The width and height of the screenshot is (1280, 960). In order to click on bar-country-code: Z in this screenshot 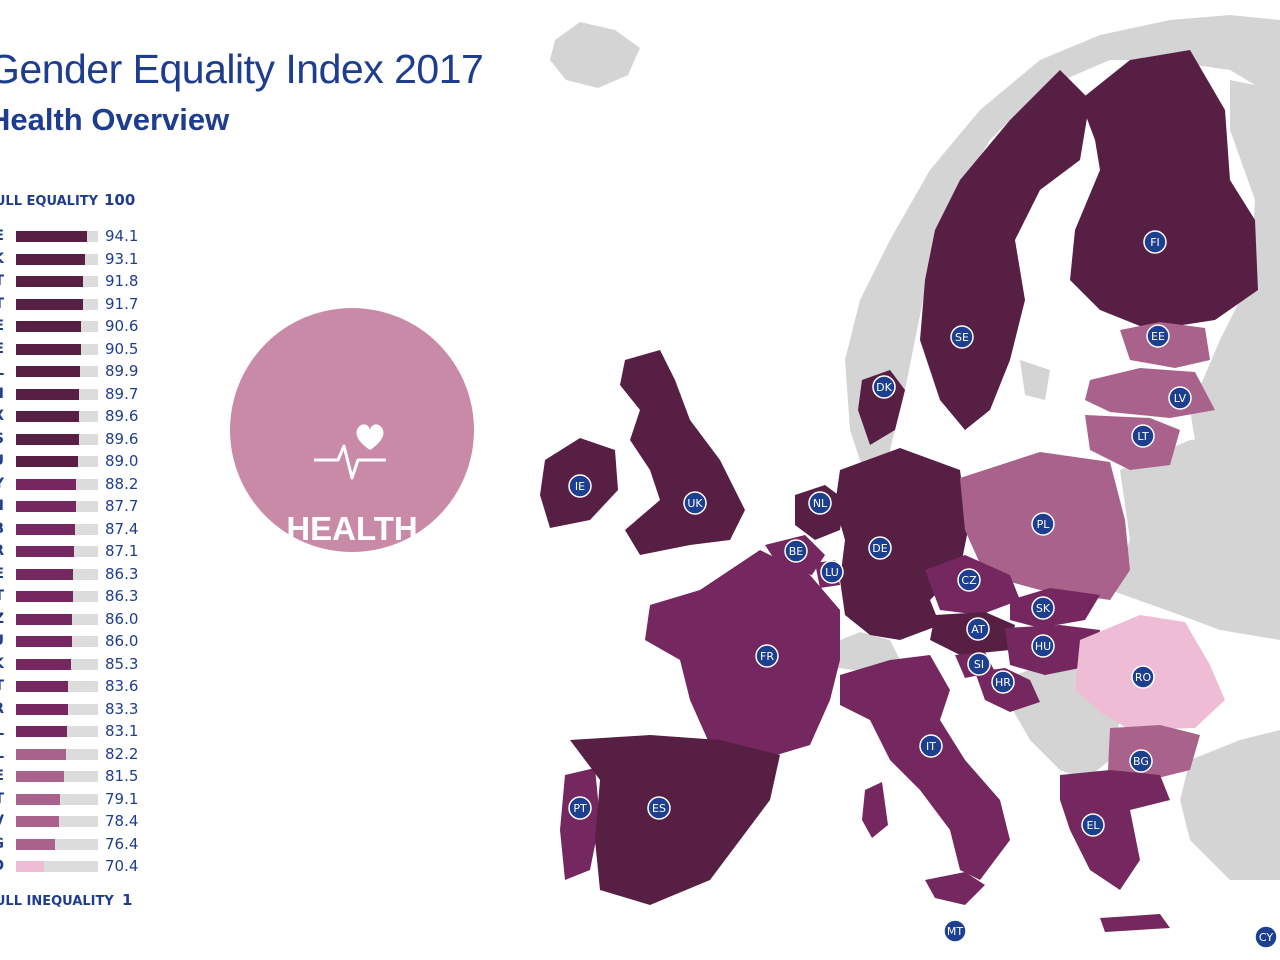, I will do `click(2, 619)`.